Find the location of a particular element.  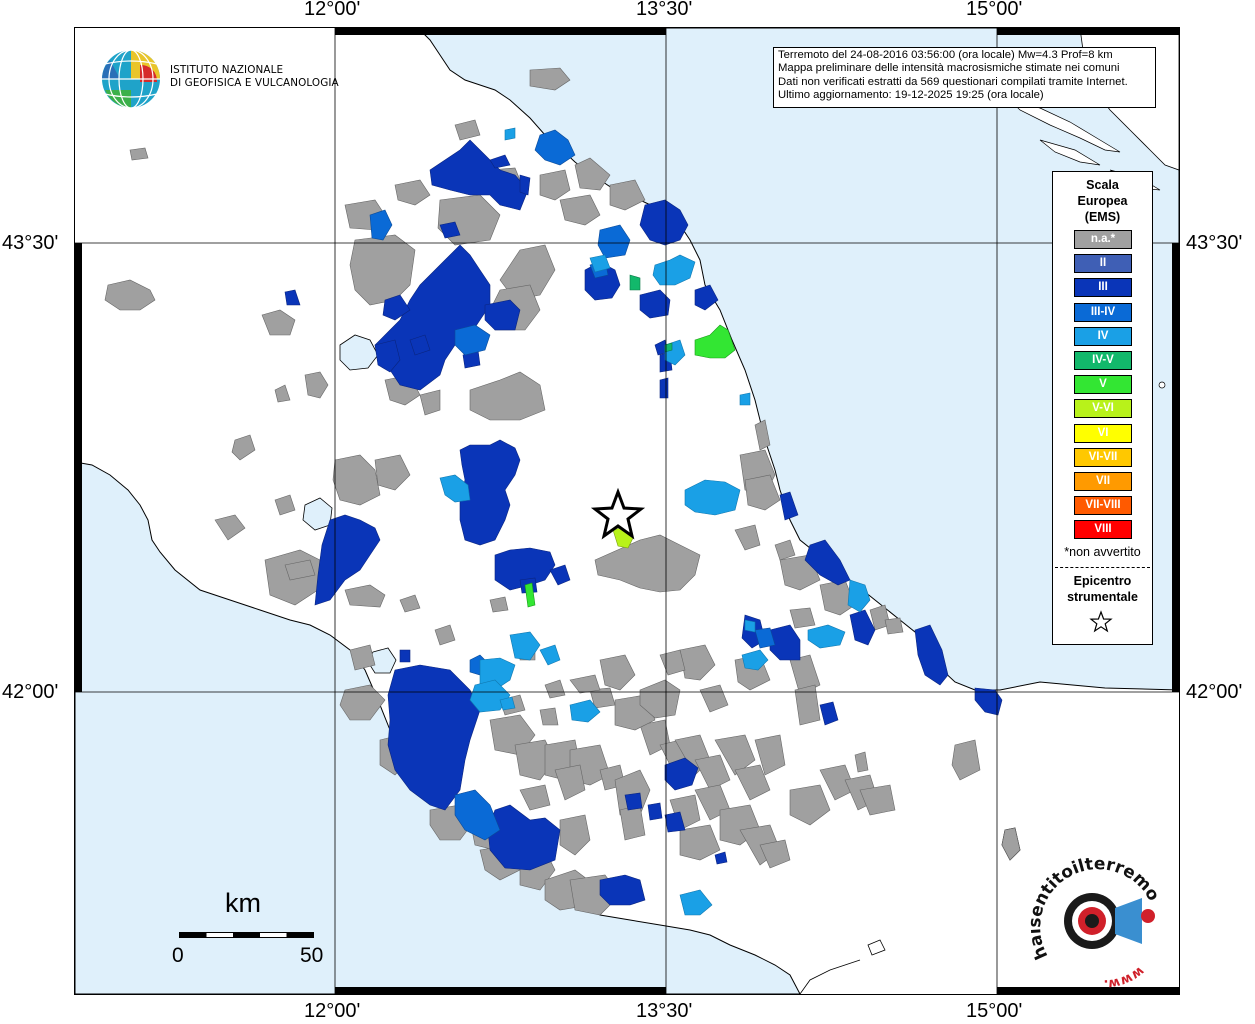

coord-top-1: 12°00' is located at coordinates (332, 10).